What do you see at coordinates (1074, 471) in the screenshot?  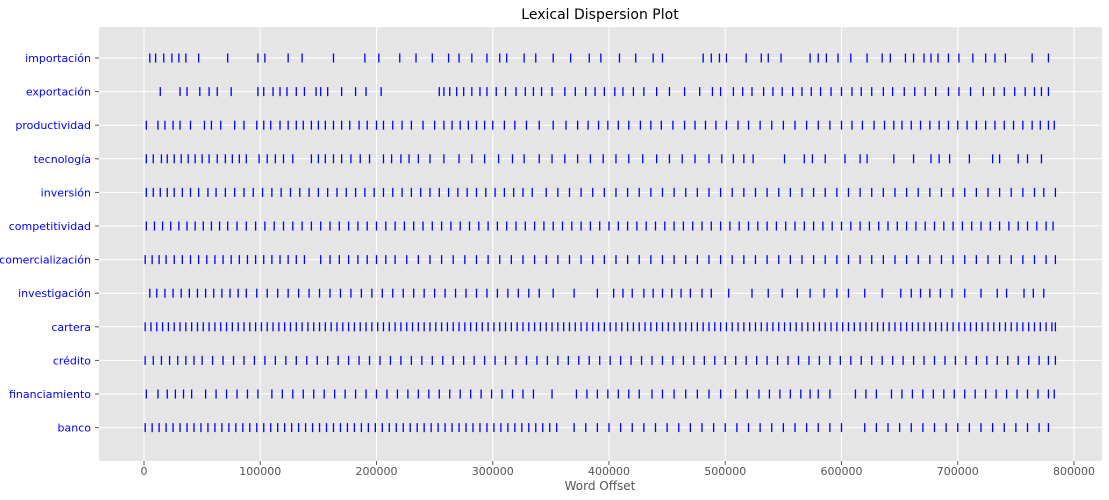 I see `x-tick-label: 800000` at bounding box center [1074, 471].